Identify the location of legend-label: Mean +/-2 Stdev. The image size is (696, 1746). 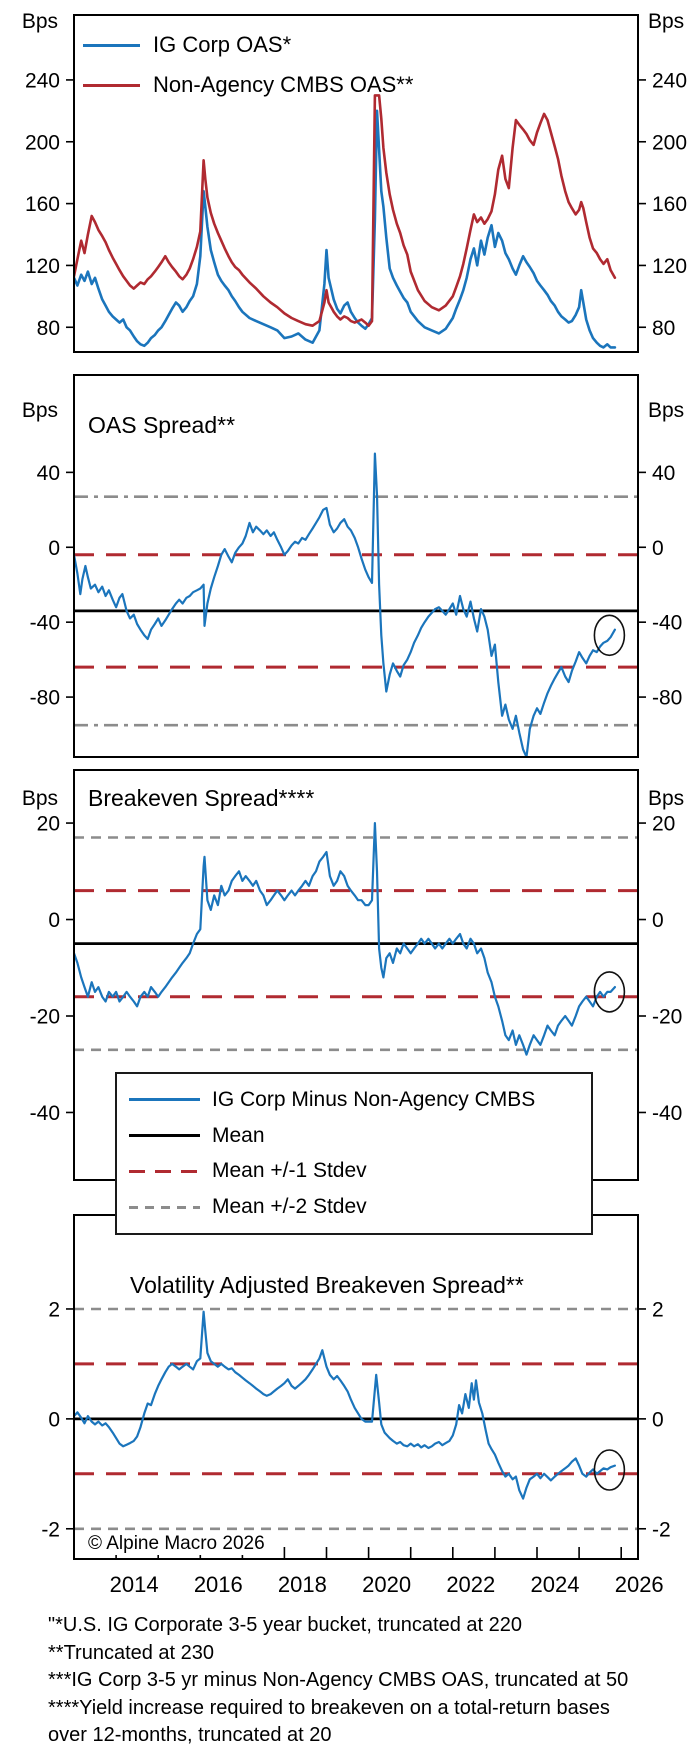
(289, 1207).